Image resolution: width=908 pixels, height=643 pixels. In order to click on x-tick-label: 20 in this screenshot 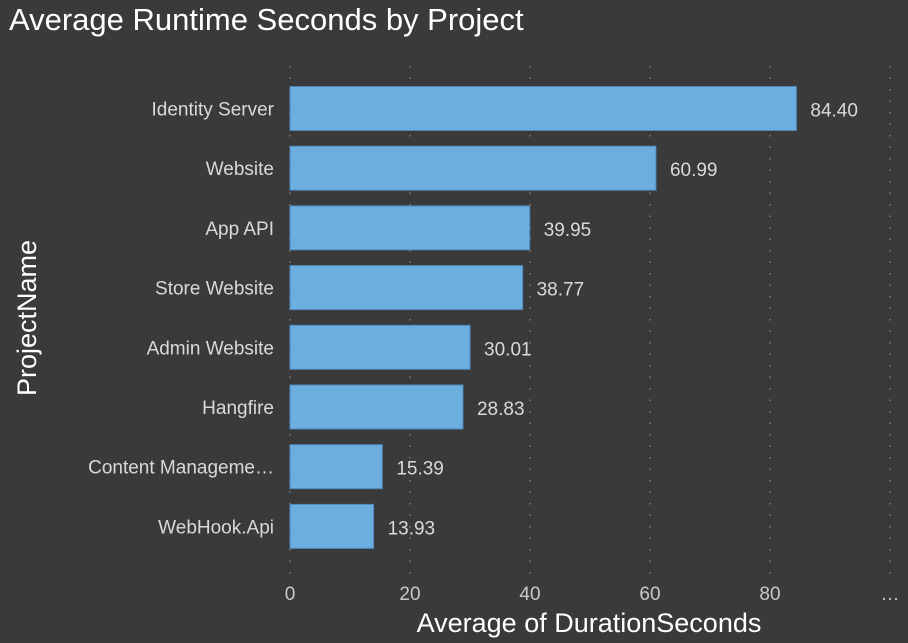, I will do `click(409, 594)`.